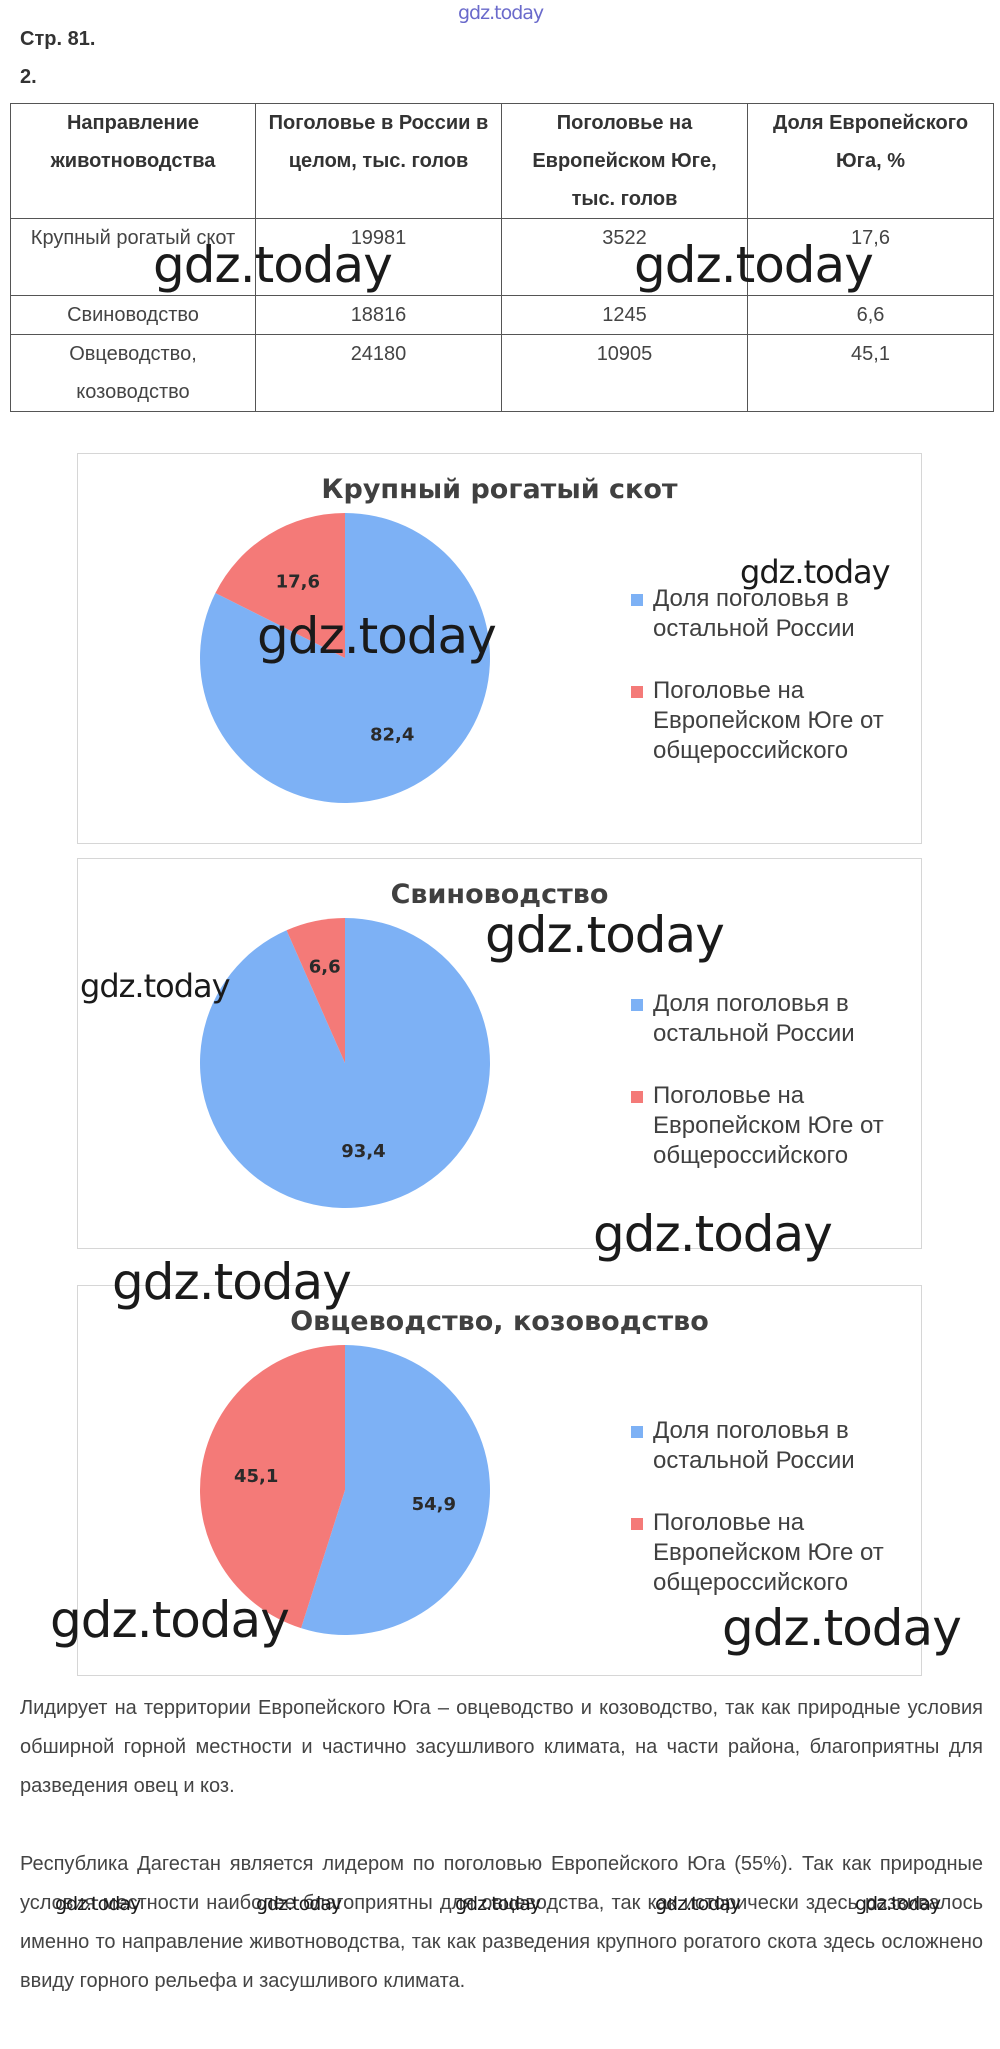 Image resolution: width=1000 pixels, height=2049 pixels. Describe the element at coordinates (624, 373) in the screenshot. I see `table-cell: 10905` at that location.